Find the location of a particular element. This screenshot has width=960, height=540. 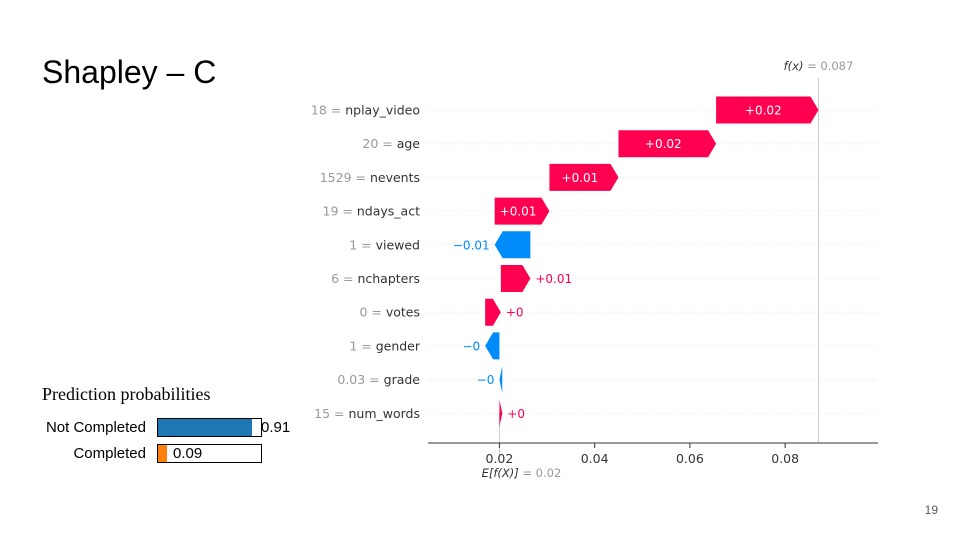

shap-value-label-num_words: +0 is located at coordinates (516, 414).